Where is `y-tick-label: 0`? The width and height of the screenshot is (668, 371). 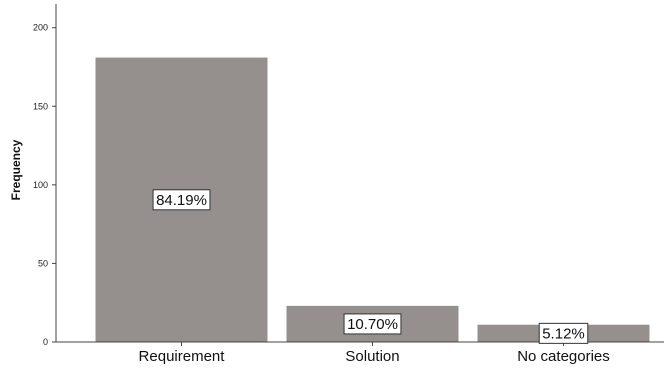 y-tick-label: 0 is located at coordinates (45, 342).